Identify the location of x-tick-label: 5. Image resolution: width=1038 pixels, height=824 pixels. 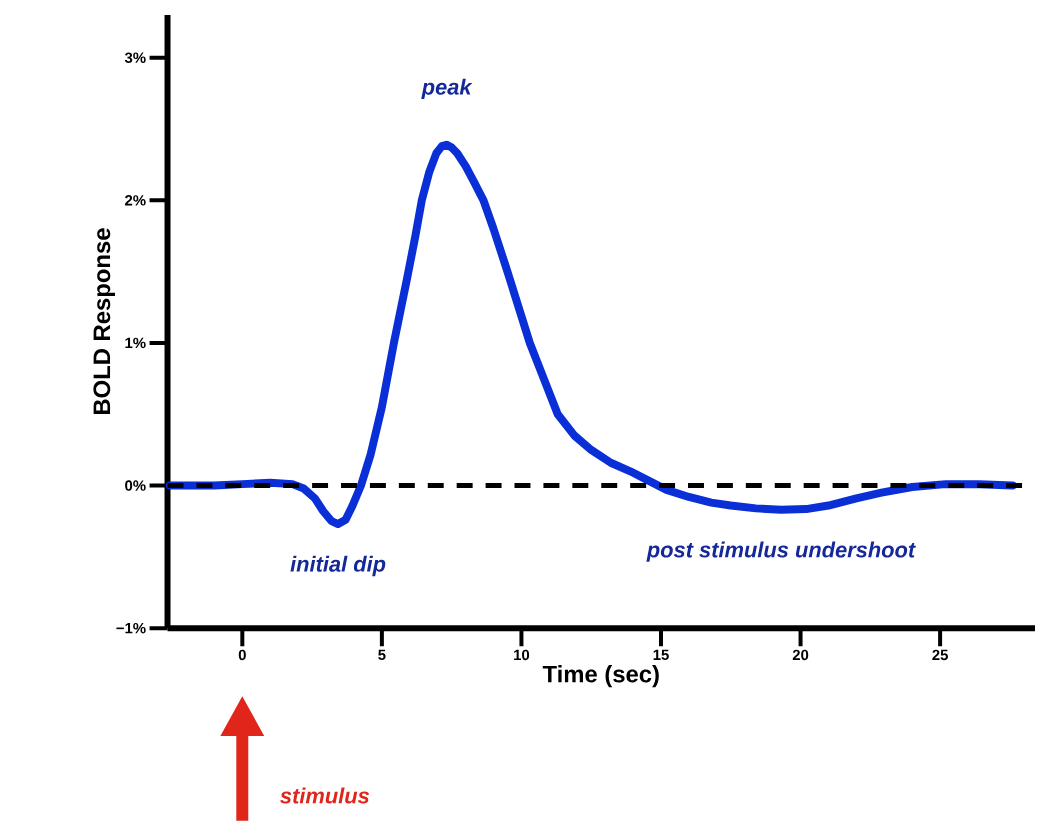
(382, 655).